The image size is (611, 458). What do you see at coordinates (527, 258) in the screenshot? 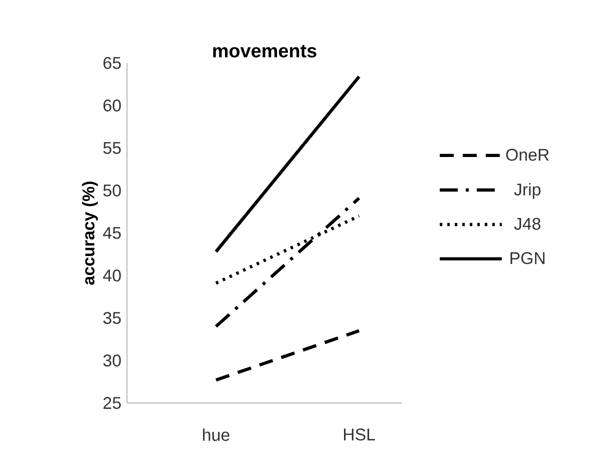
I see `legend-label: PGN` at bounding box center [527, 258].